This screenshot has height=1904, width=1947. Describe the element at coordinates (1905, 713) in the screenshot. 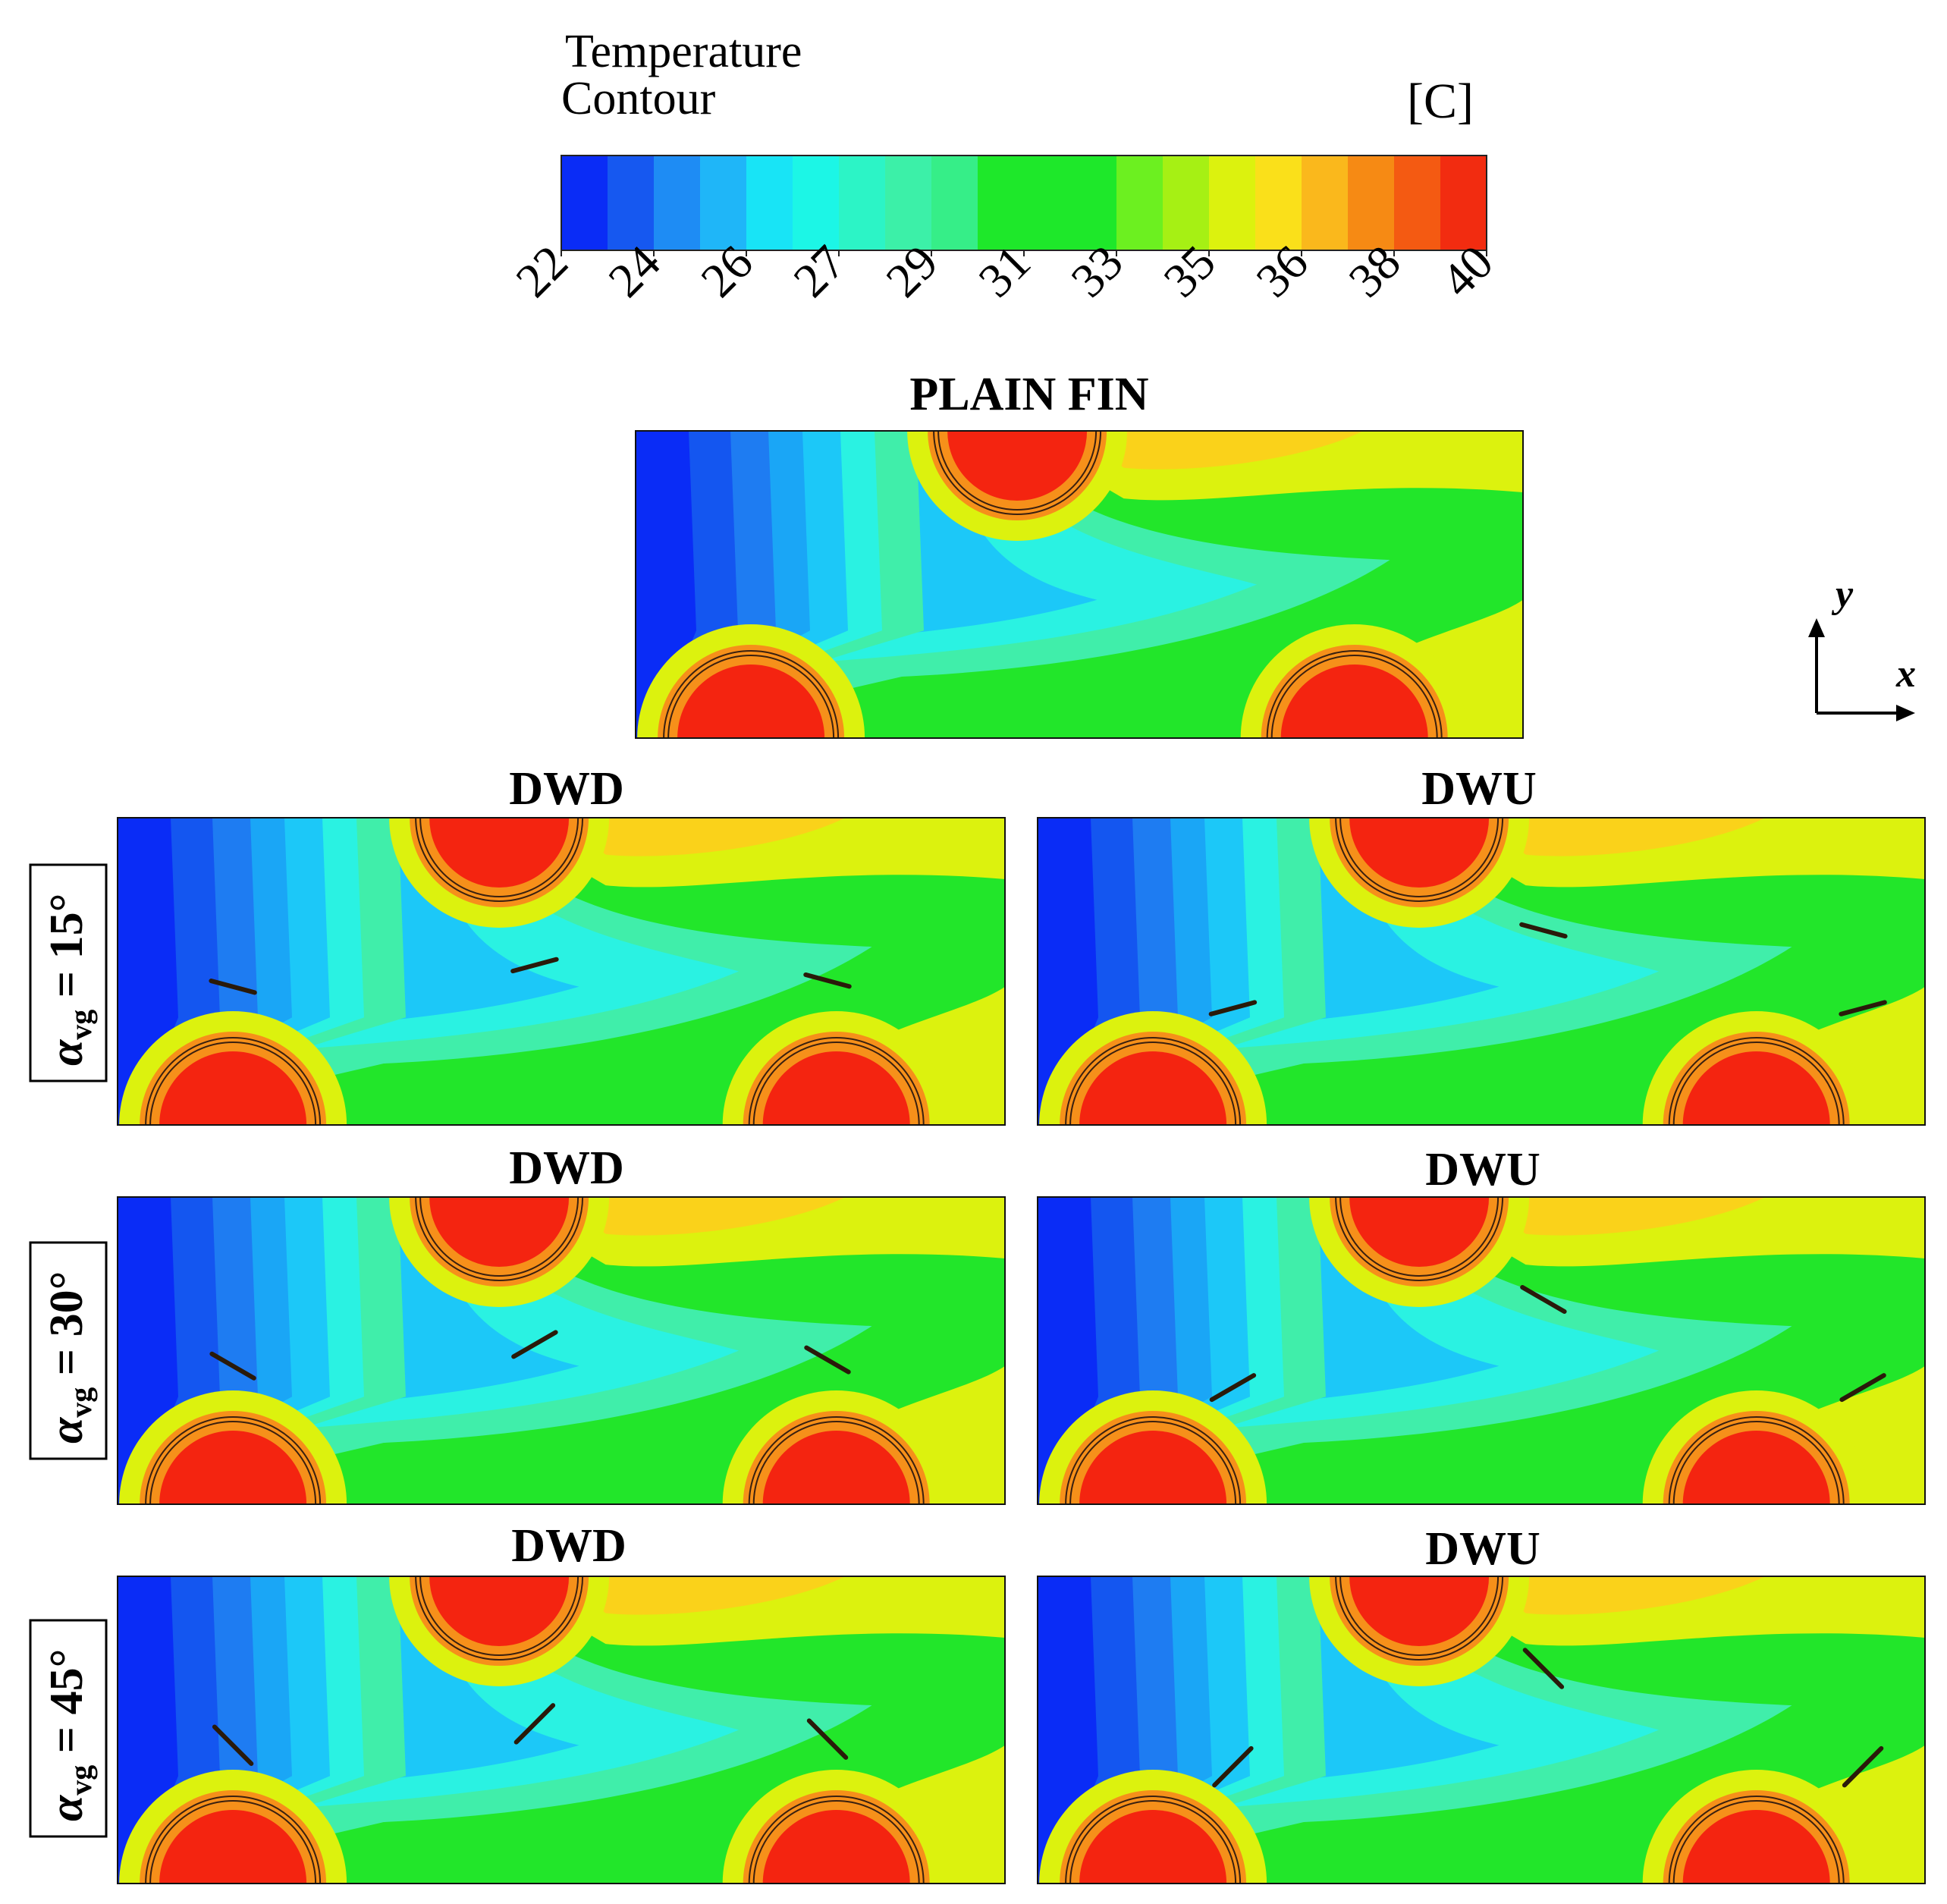

I see `x-arrowhead-icon` at that location.